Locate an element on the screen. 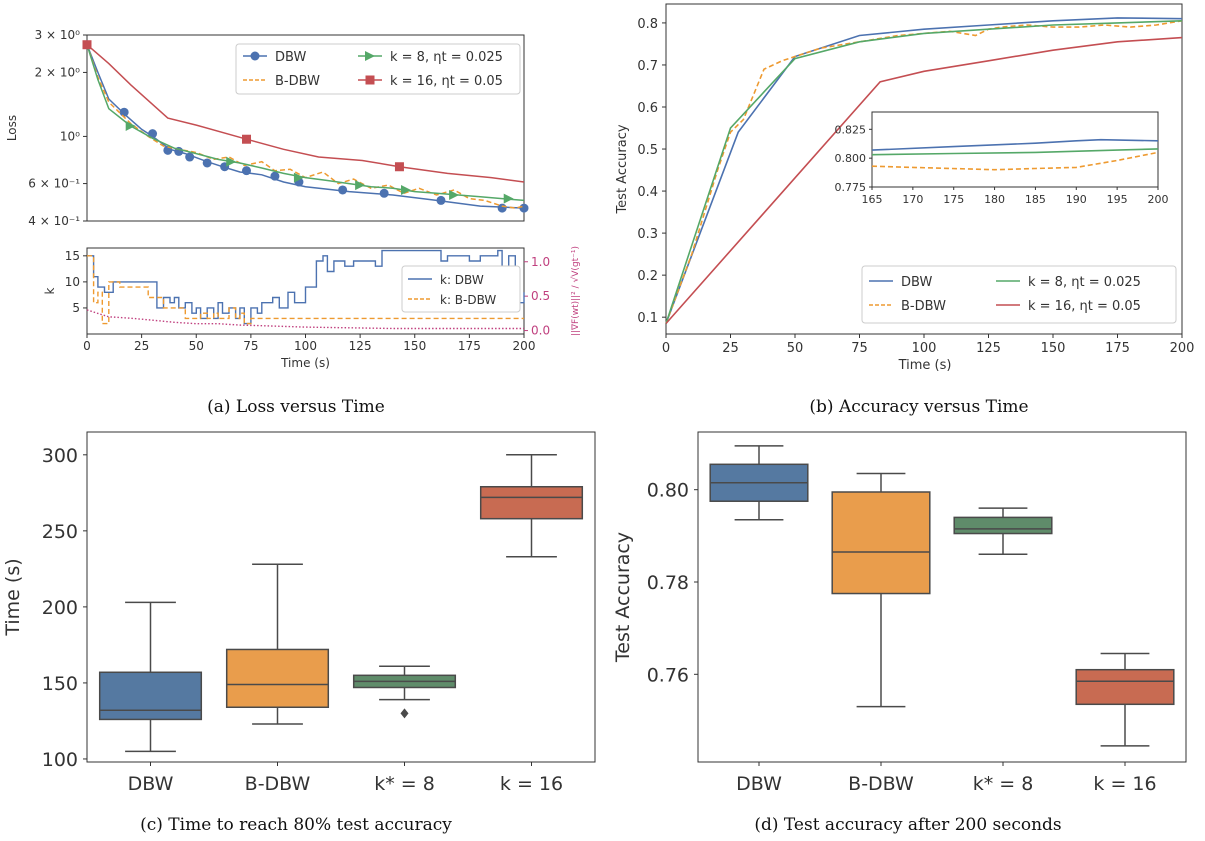  inset-x-tick-label: 170 is located at coordinates (912, 199).